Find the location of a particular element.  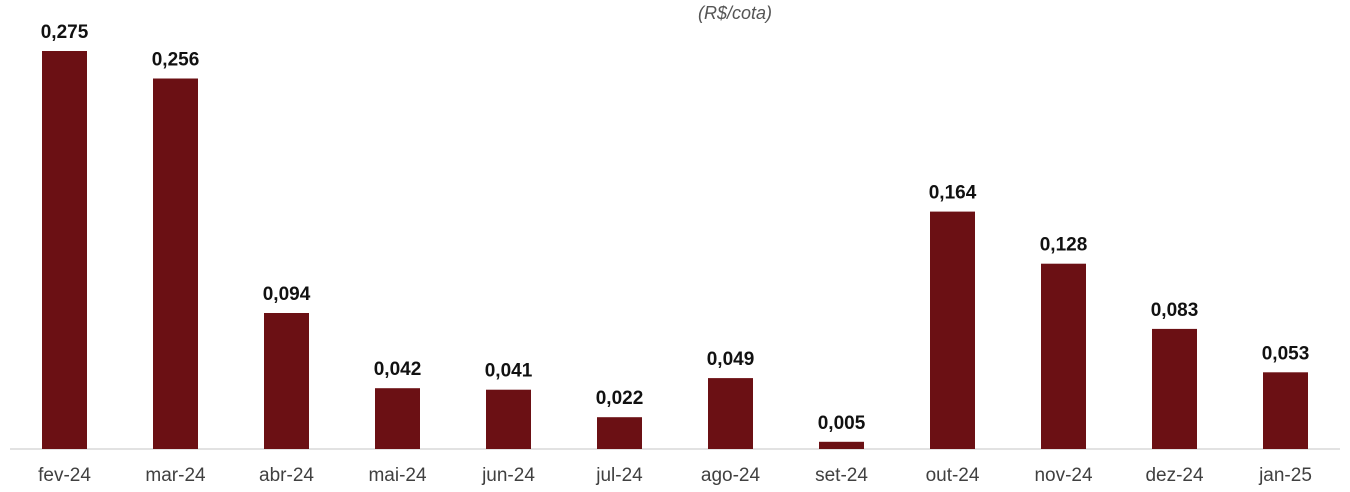

x-tick-label-fev-24: fev-24 is located at coordinates (64, 475).